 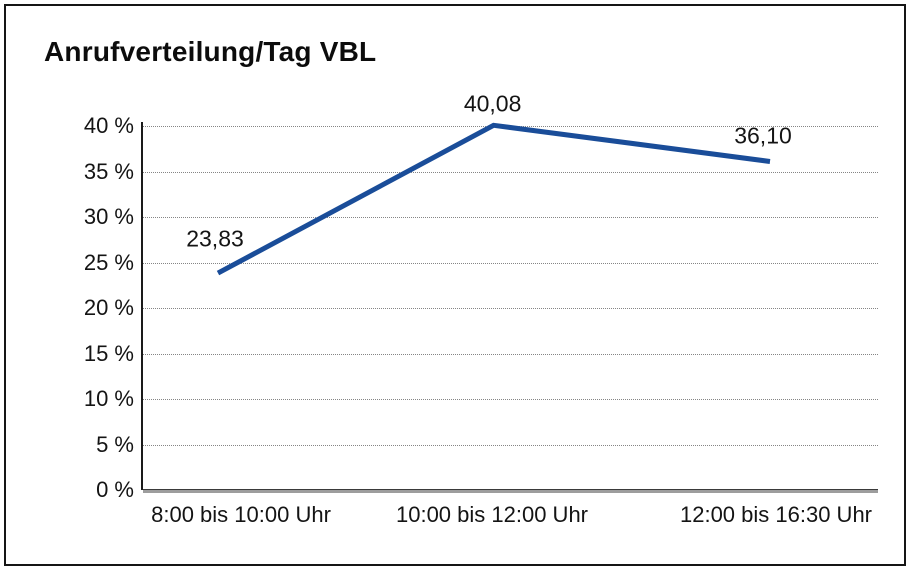 What do you see at coordinates (108, 216) in the screenshot?
I see `y-tick-label-30: 30 %` at bounding box center [108, 216].